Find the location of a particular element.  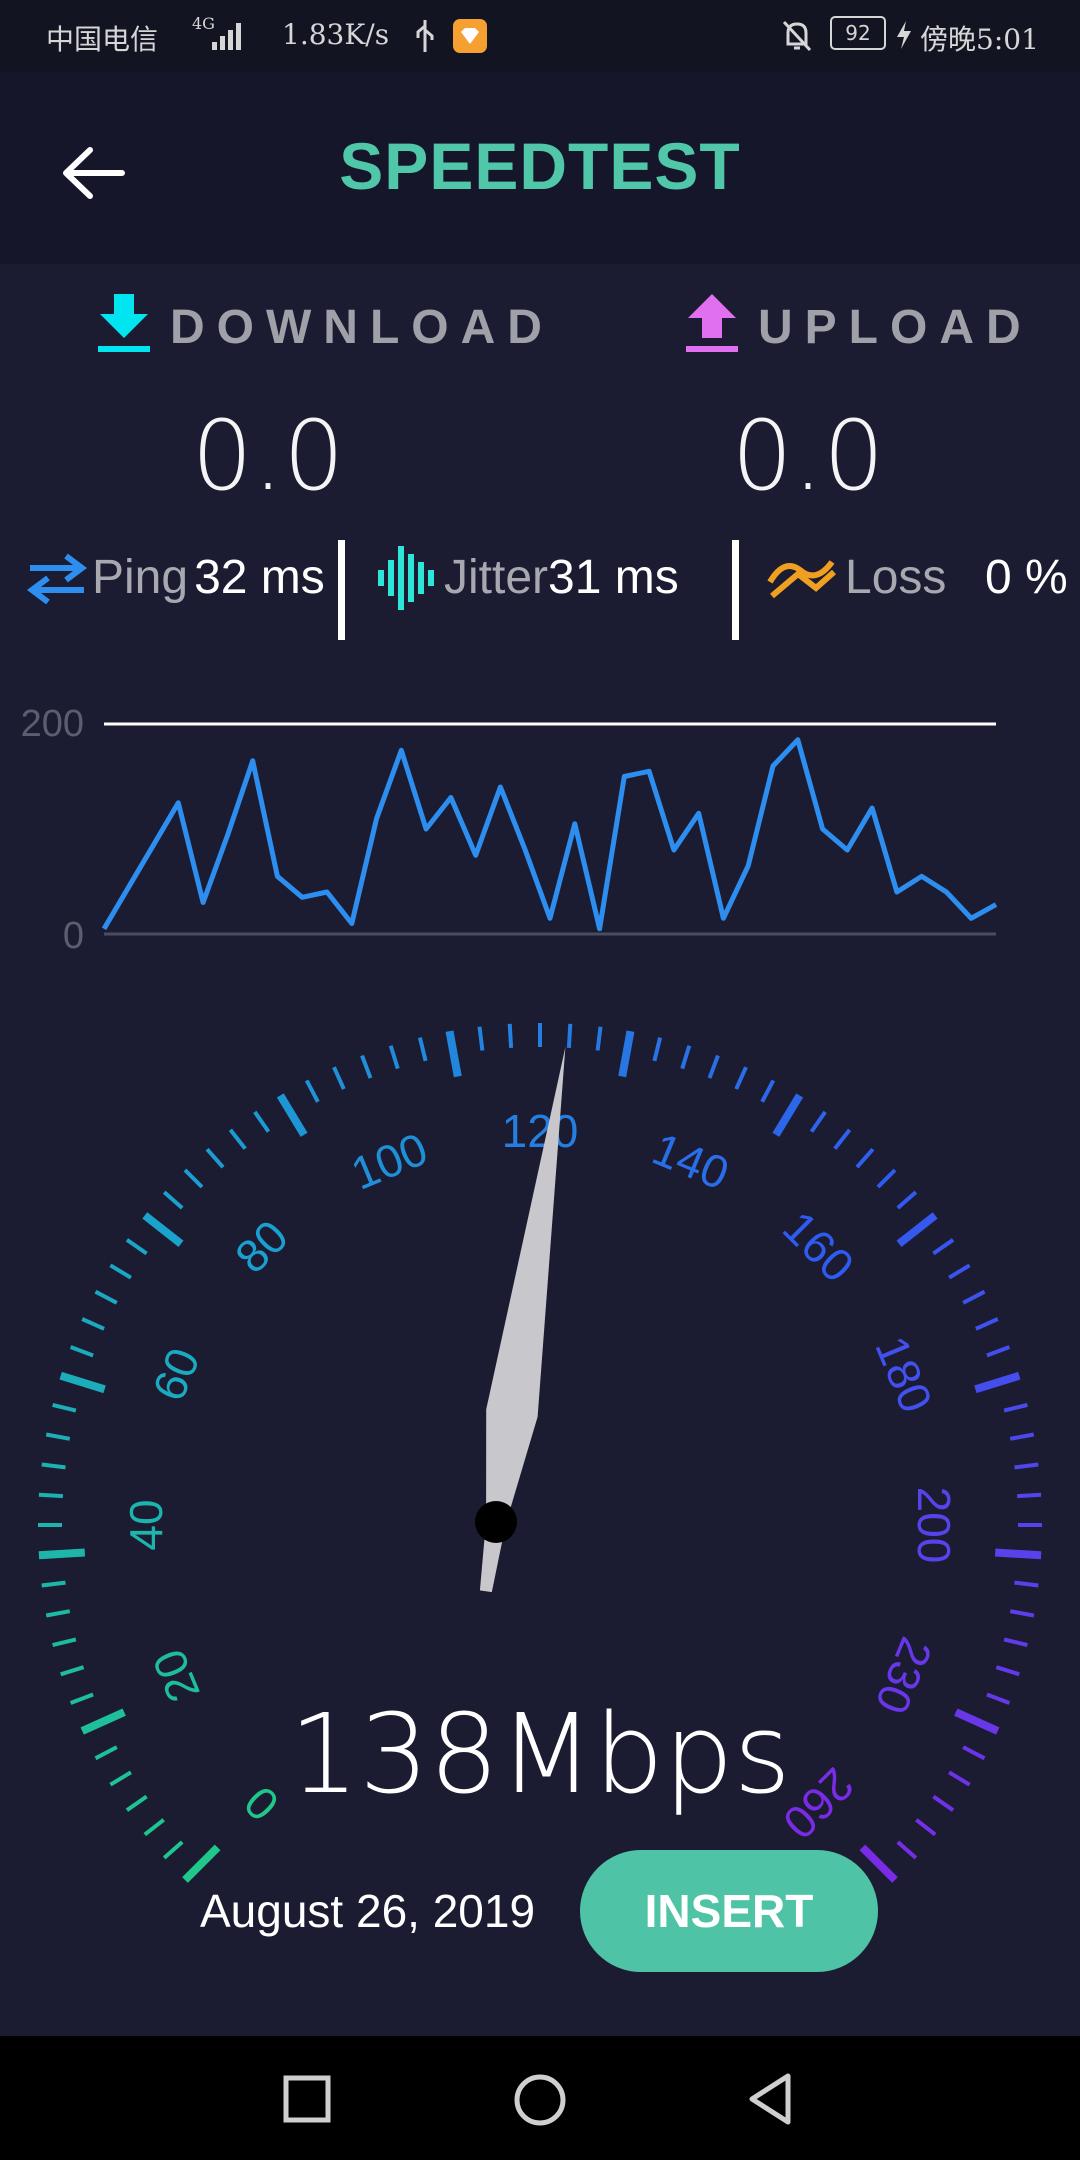

gauge-tick-label: 60 is located at coordinates (176, 1374).